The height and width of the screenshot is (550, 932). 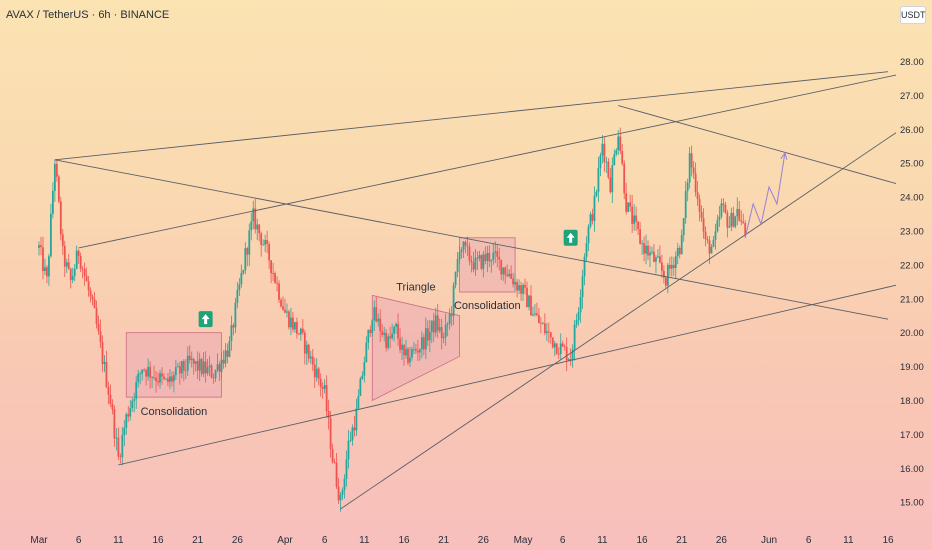 What do you see at coordinates (809, 540) in the screenshot?
I see `time-tick-label: 6` at bounding box center [809, 540].